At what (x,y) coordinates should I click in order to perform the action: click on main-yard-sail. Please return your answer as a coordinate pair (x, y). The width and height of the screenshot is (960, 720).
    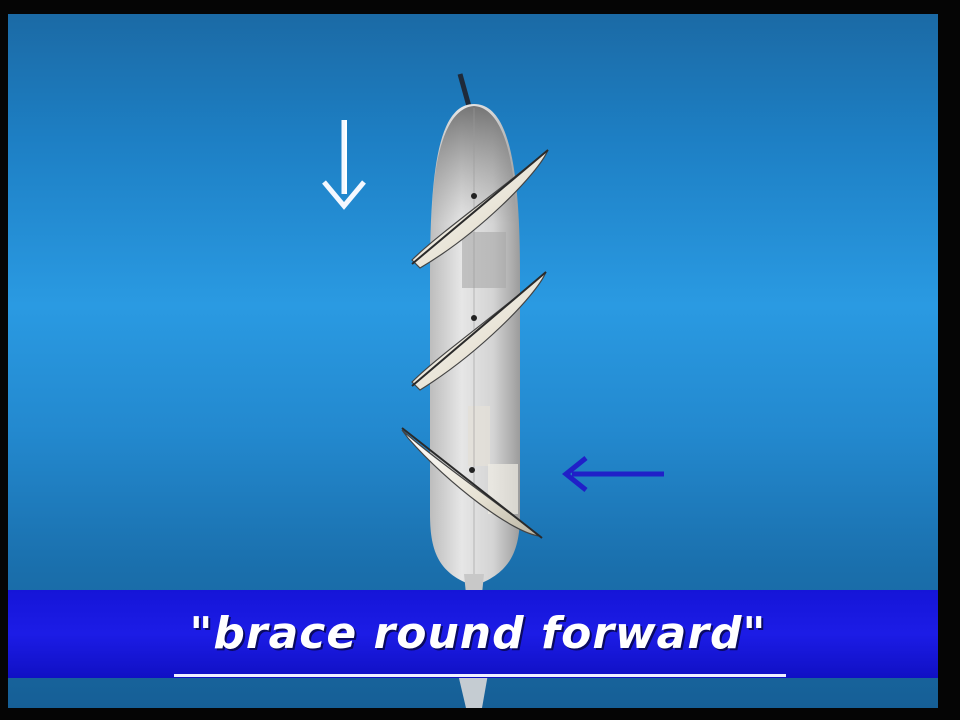
    Looking at the image, I should click on (479, 331).